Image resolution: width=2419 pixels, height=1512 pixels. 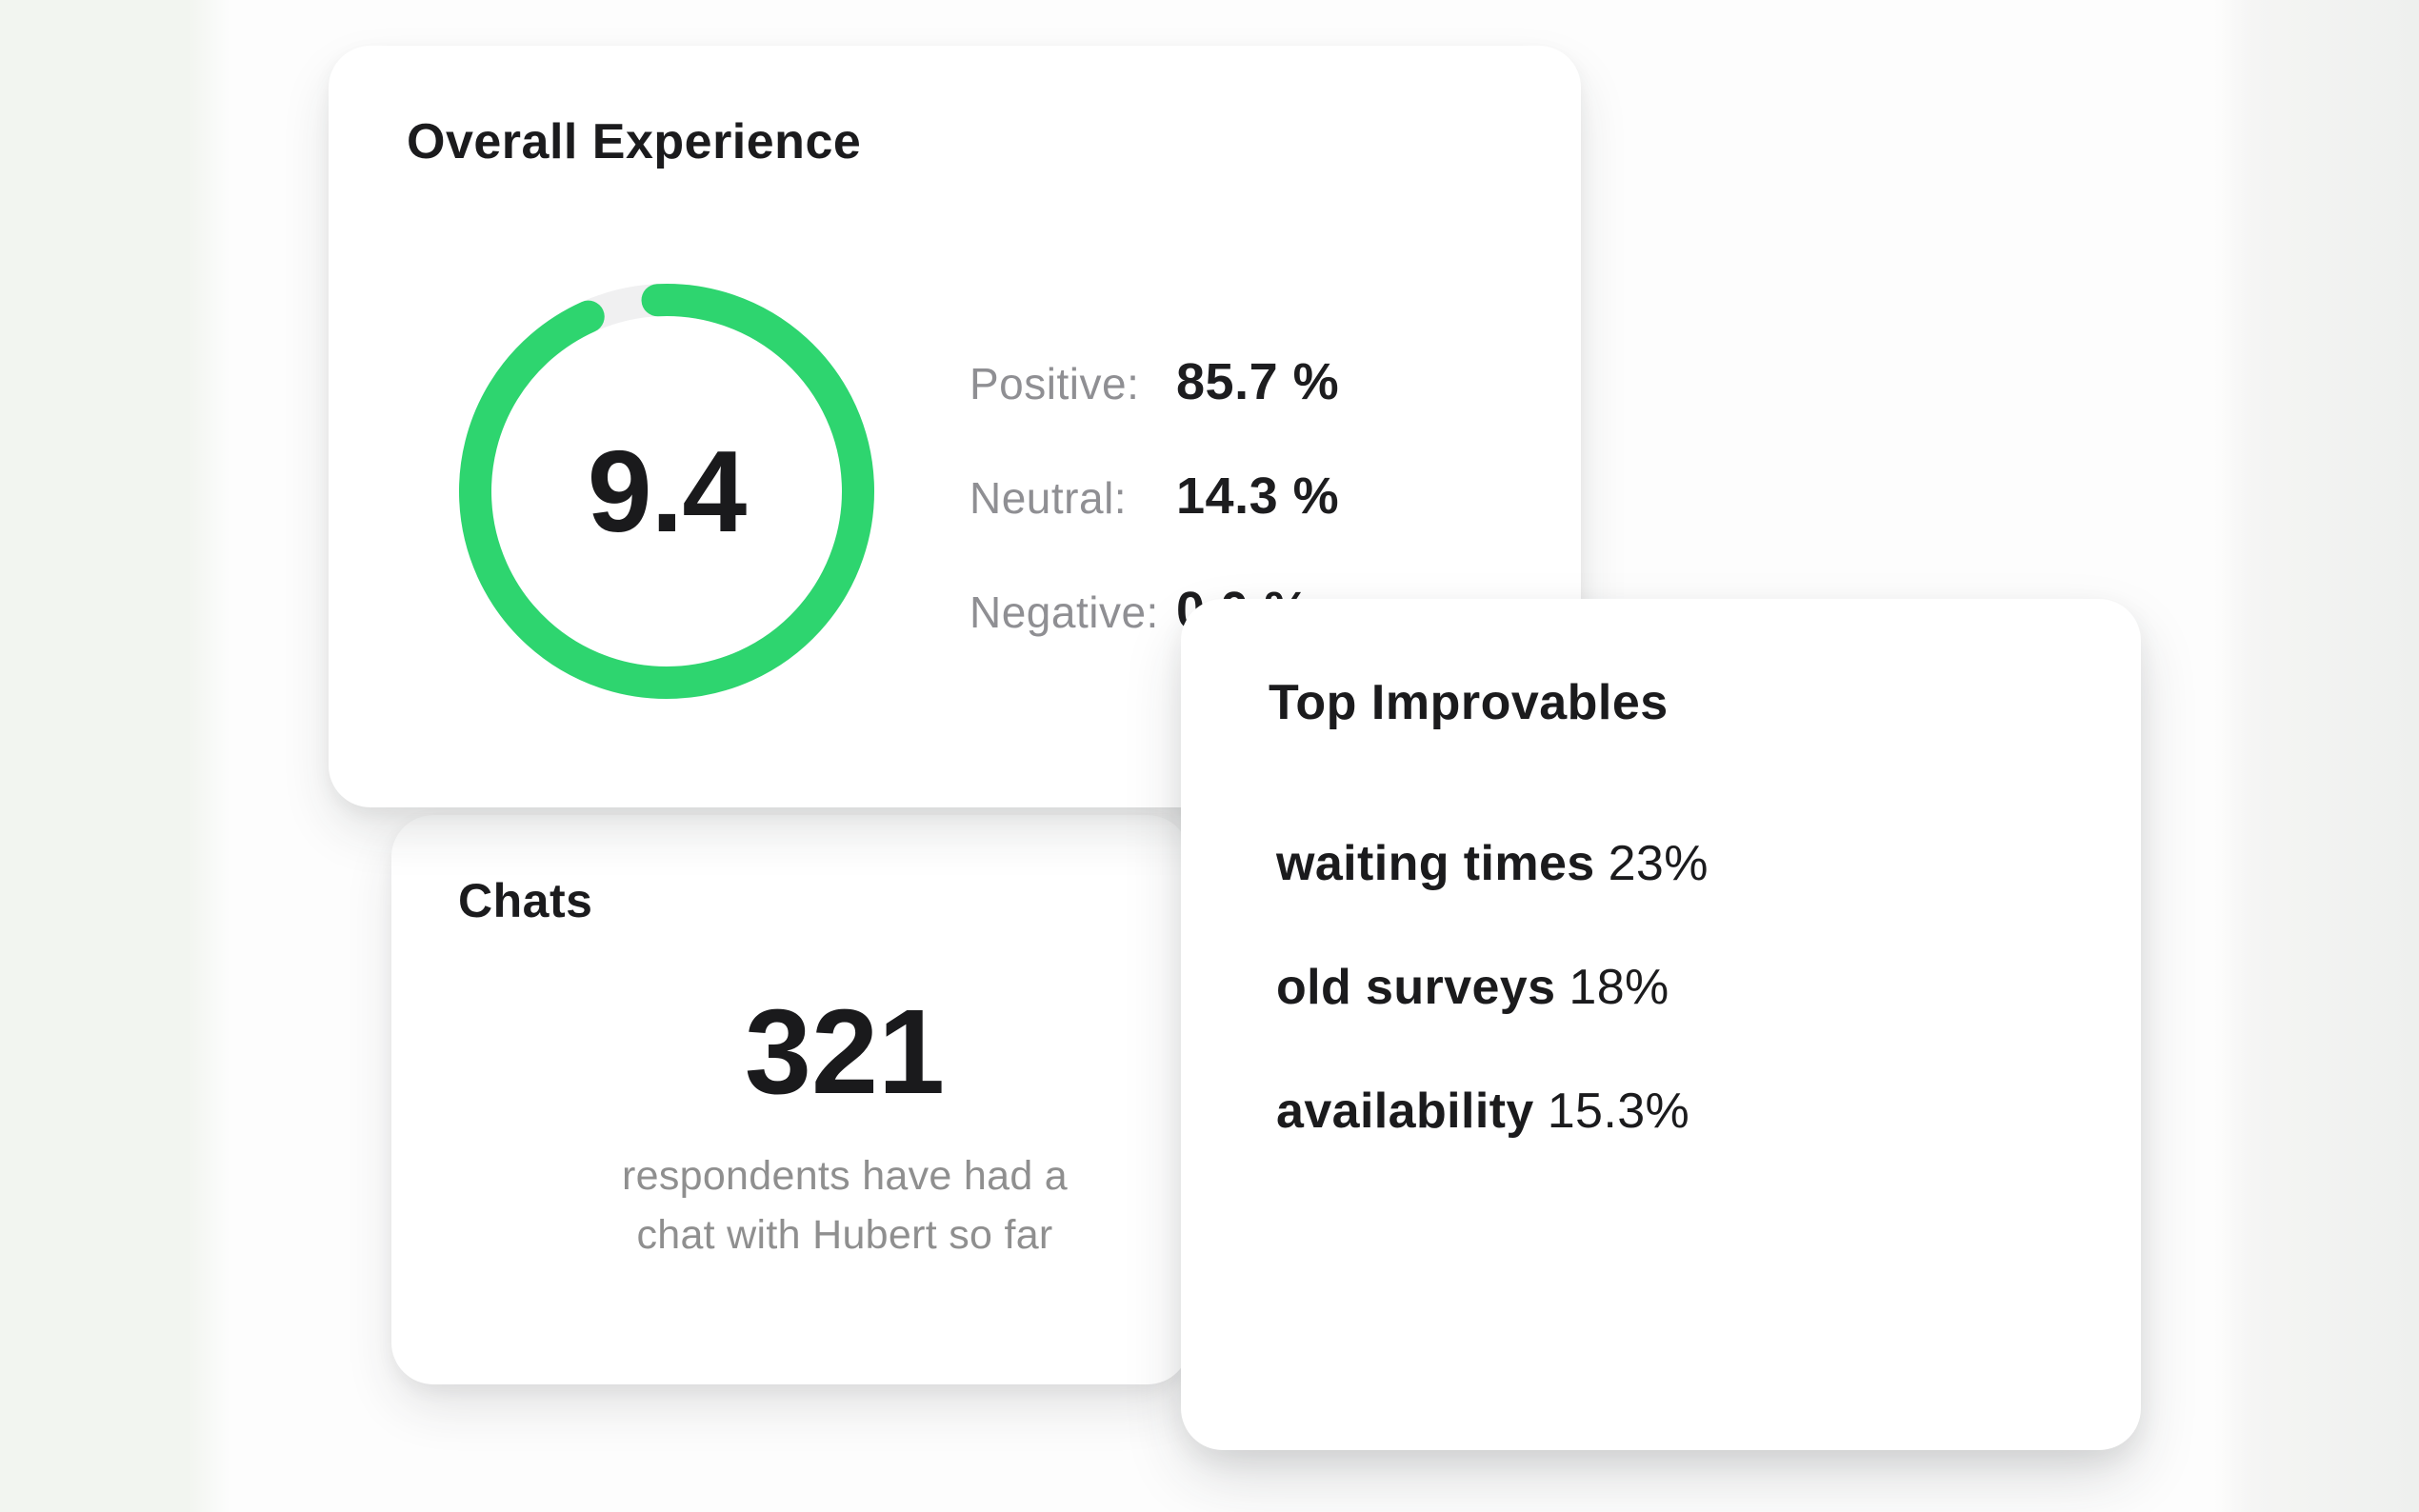 What do you see at coordinates (1154, 496) in the screenshot?
I see `stat-row-neutral: Neutral: 14.3 %` at bounding box center [1154, 496].